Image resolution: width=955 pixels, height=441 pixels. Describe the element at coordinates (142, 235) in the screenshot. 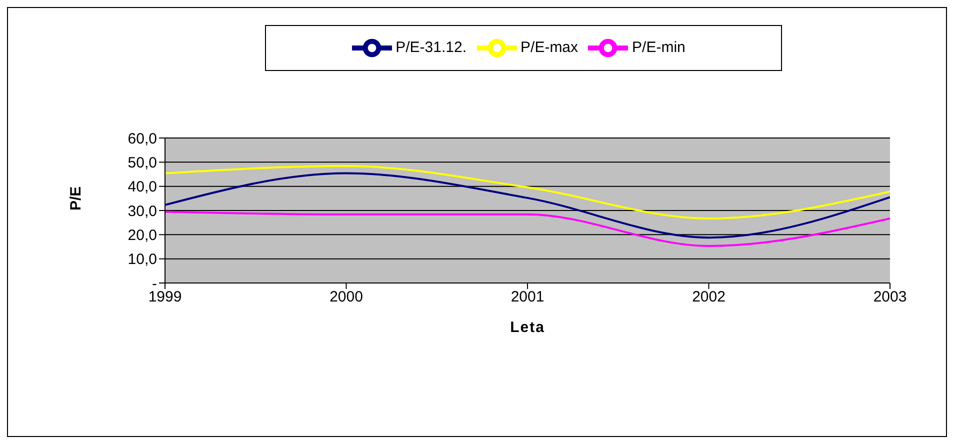

I see `y-tick-label: 20,0` at that location.